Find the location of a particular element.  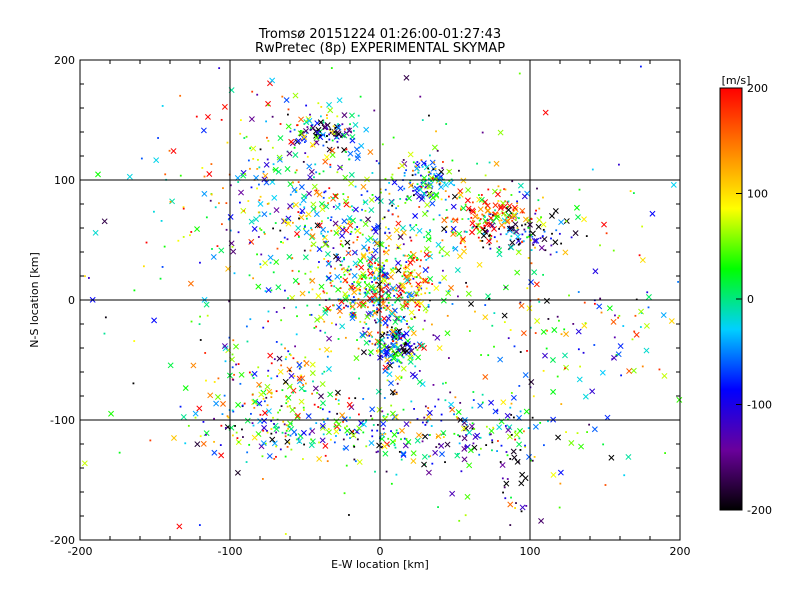

colorbar-tick-label: 0 is located at coordinates (750, 299).